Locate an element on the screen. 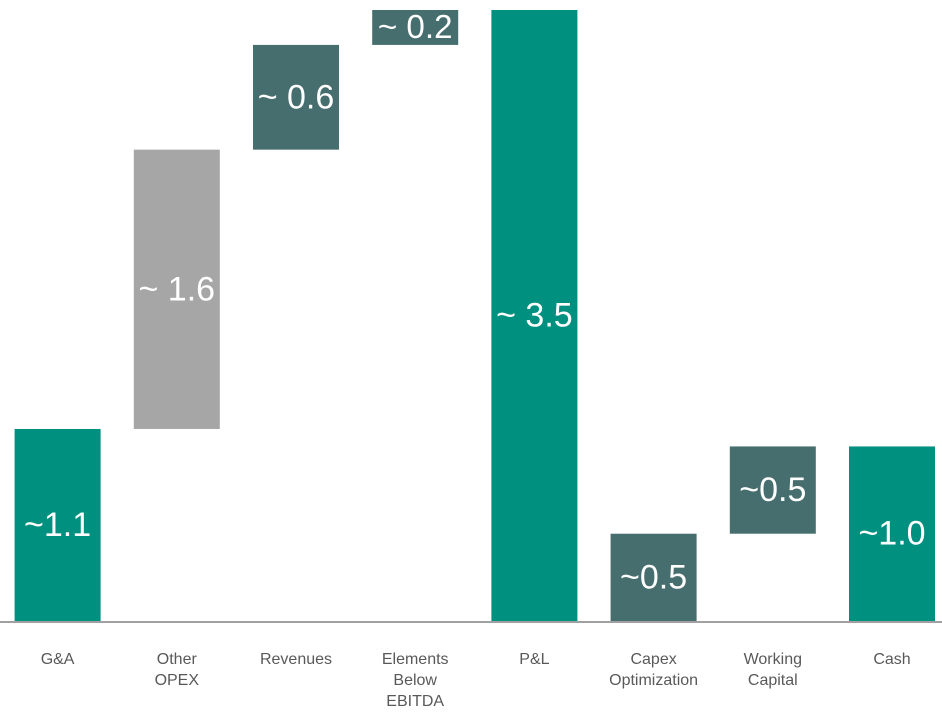  category-label: Elements Below EBITDA is located at coordinates (415, 680).